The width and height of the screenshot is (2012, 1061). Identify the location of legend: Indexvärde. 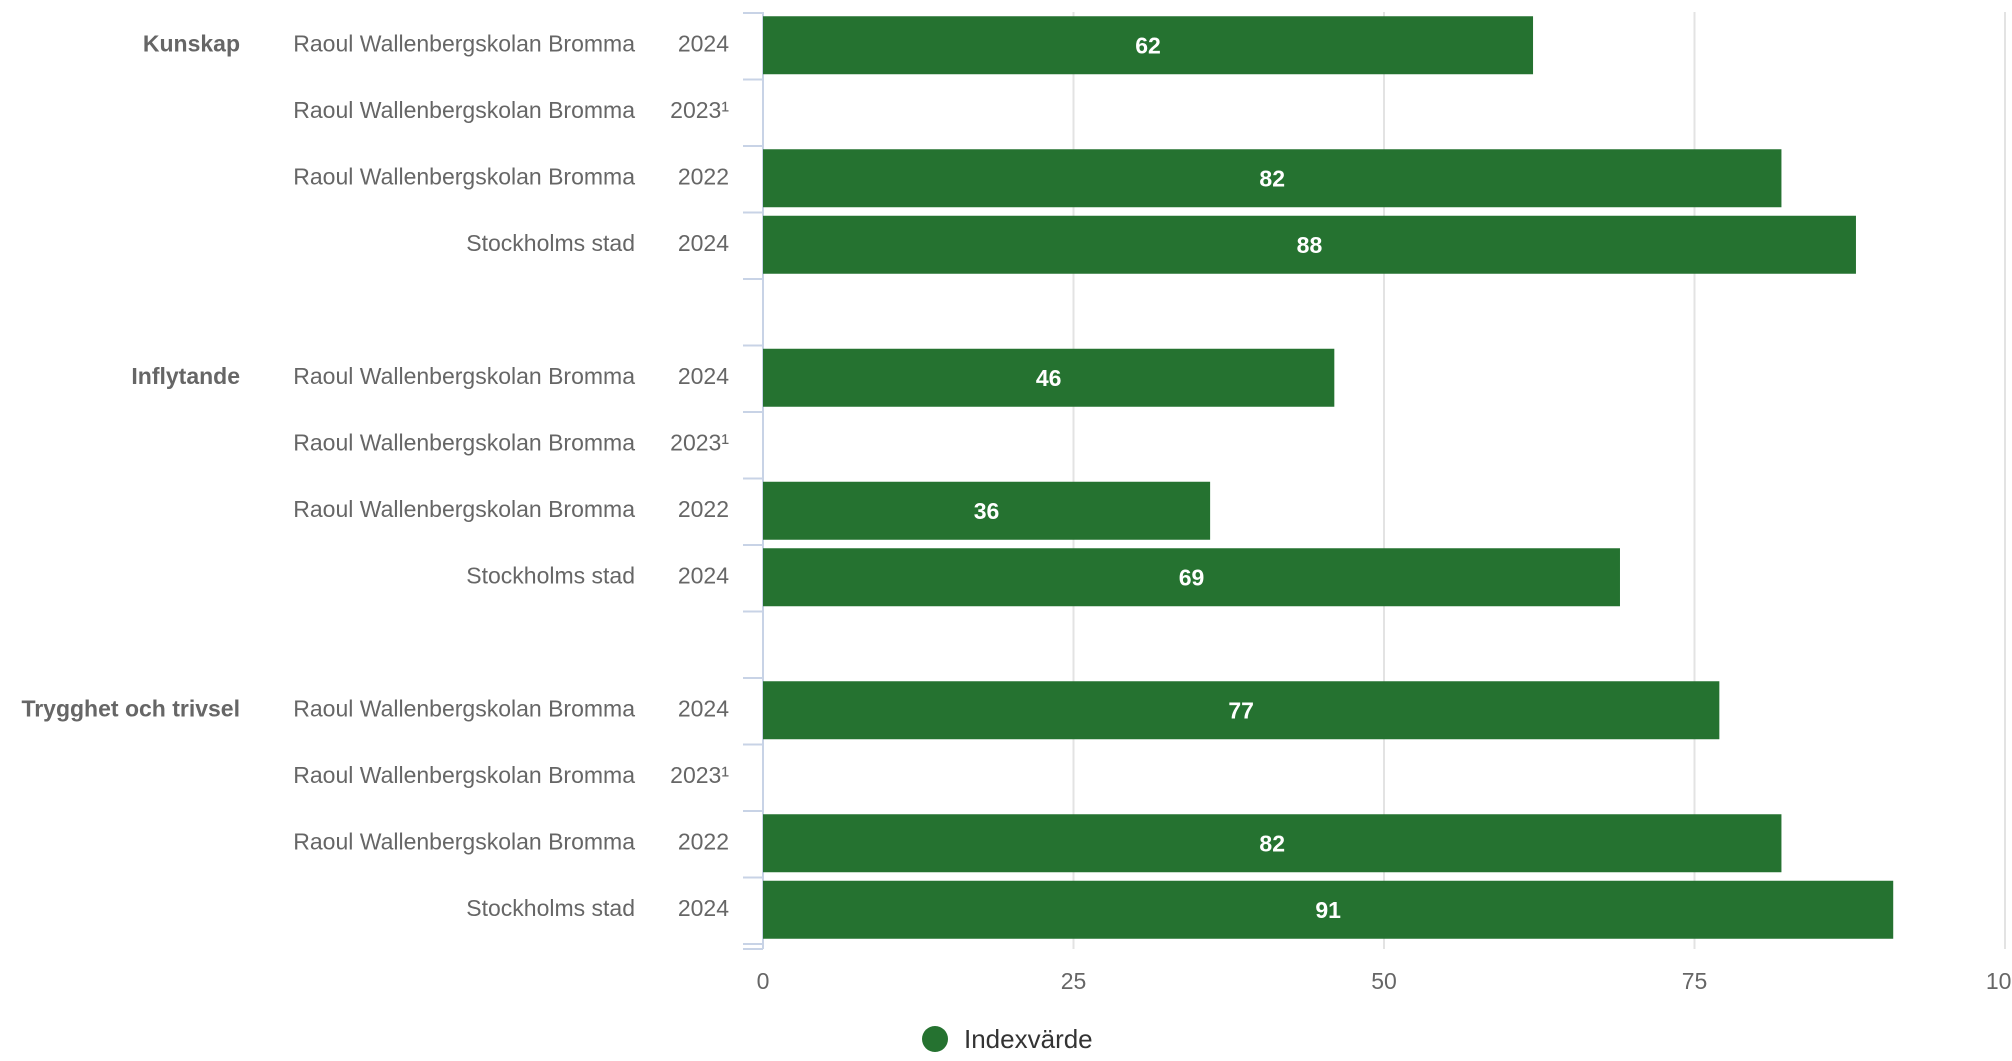
(1007, 1039).